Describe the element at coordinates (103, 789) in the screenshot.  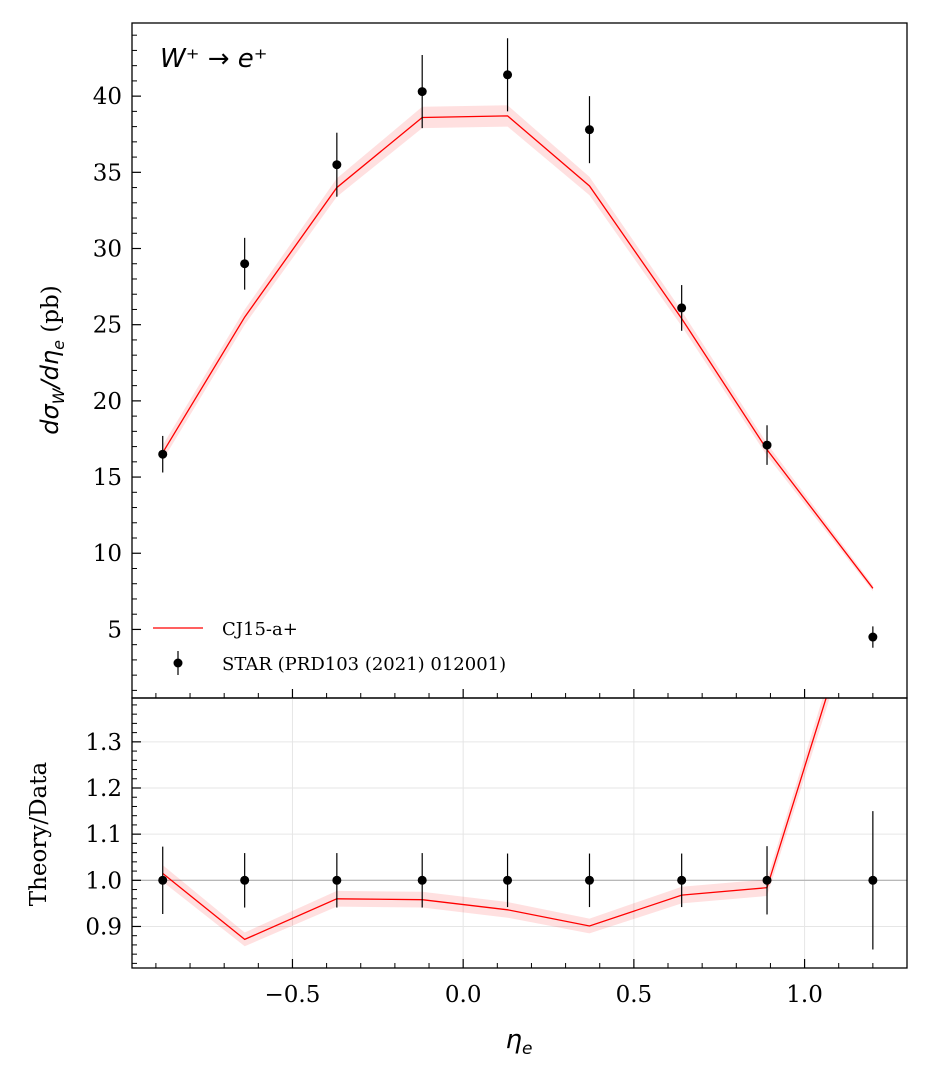
I see `ratio-ytick-label: 1.2` at that location.